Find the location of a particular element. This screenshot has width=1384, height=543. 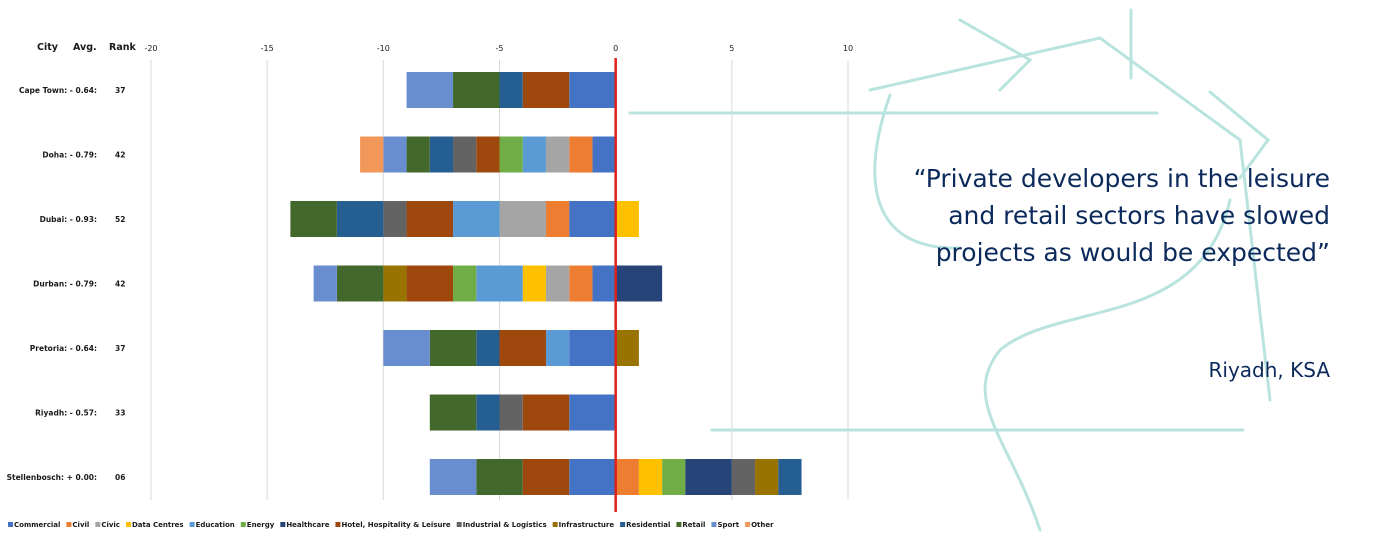

legend-label: Retail is located at coordinates (693, 525).